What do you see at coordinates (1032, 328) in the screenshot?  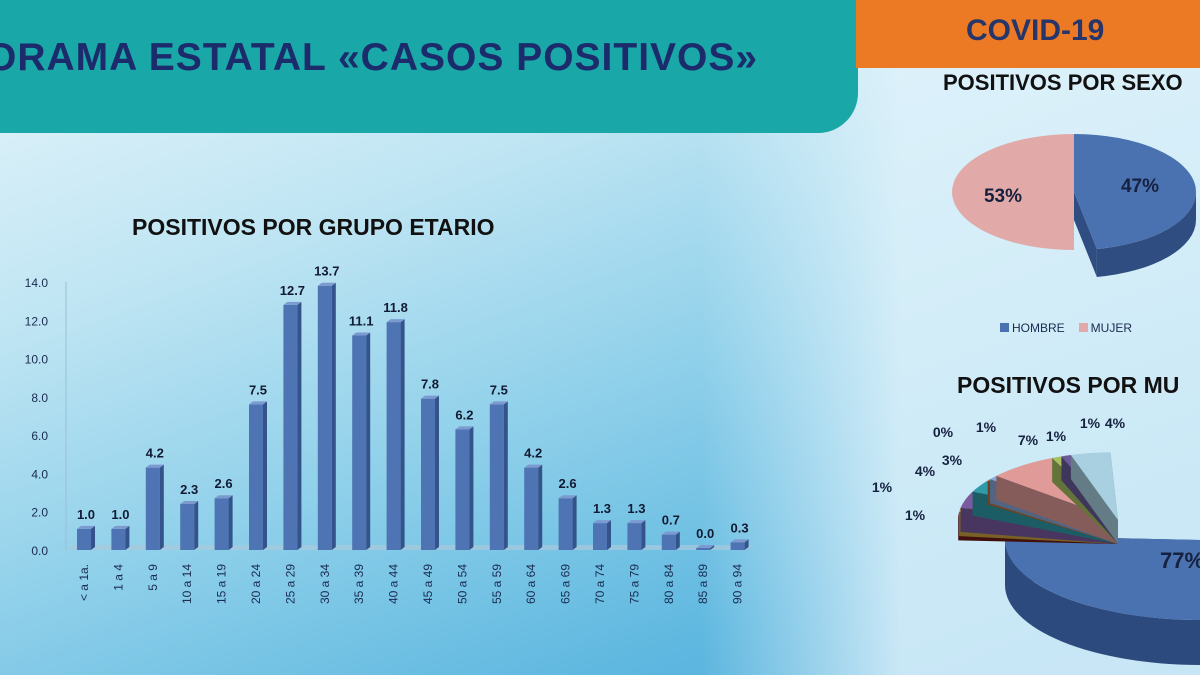 I see `legend-hombre: HOMBRE` at bounding box center [1032, 328].